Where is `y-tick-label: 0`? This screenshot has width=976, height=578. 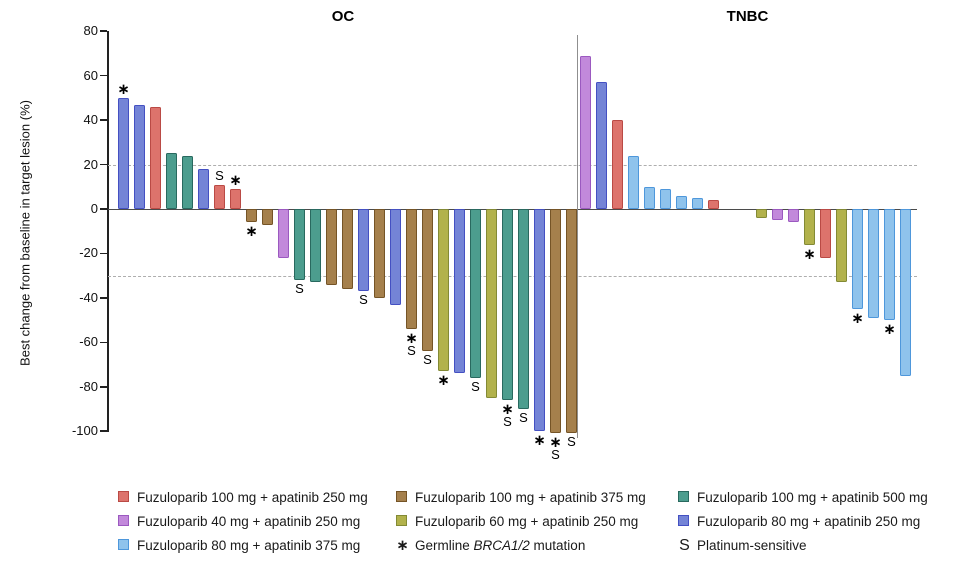 y-tick-label: 0 is located at coordinates (94, 208).